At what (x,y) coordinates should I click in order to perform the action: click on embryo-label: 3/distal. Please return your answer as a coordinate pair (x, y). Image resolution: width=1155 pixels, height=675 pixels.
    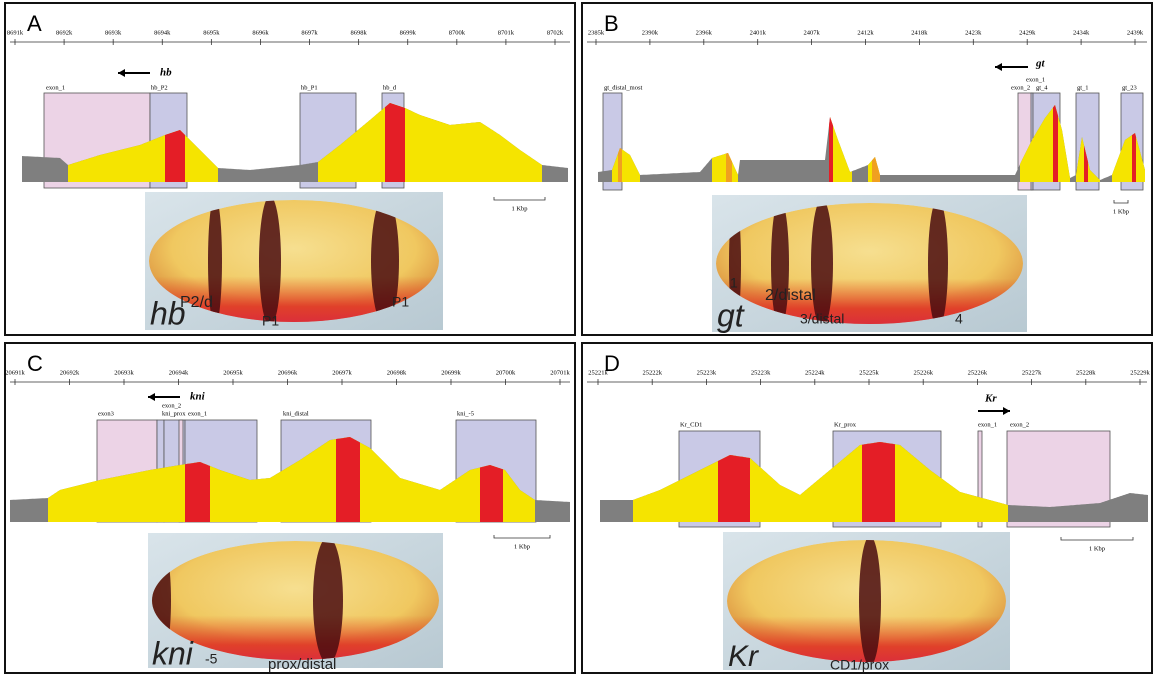
    Looking at the image, I should click on (822, 319).